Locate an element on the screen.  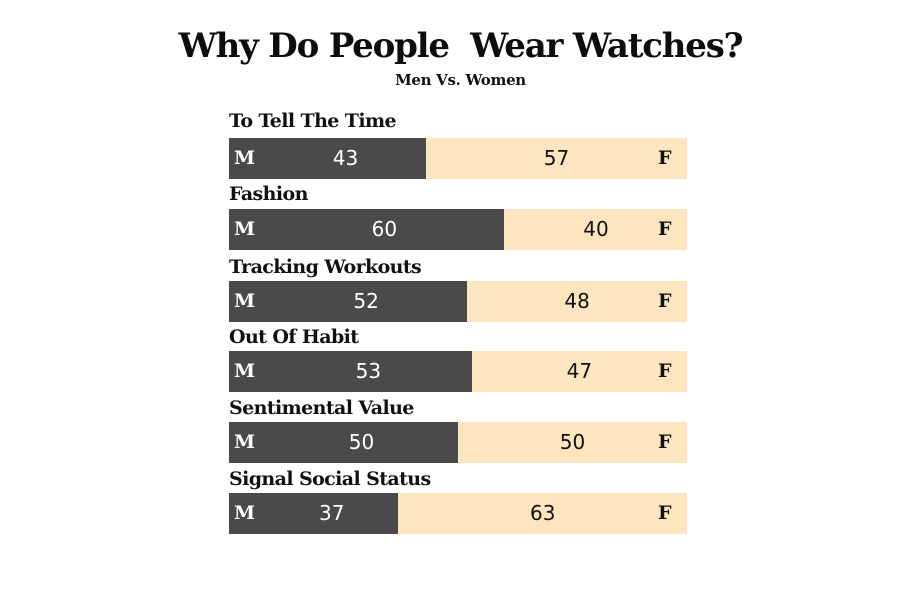
data-label-women: 50 is located at coordinates (572, 442).